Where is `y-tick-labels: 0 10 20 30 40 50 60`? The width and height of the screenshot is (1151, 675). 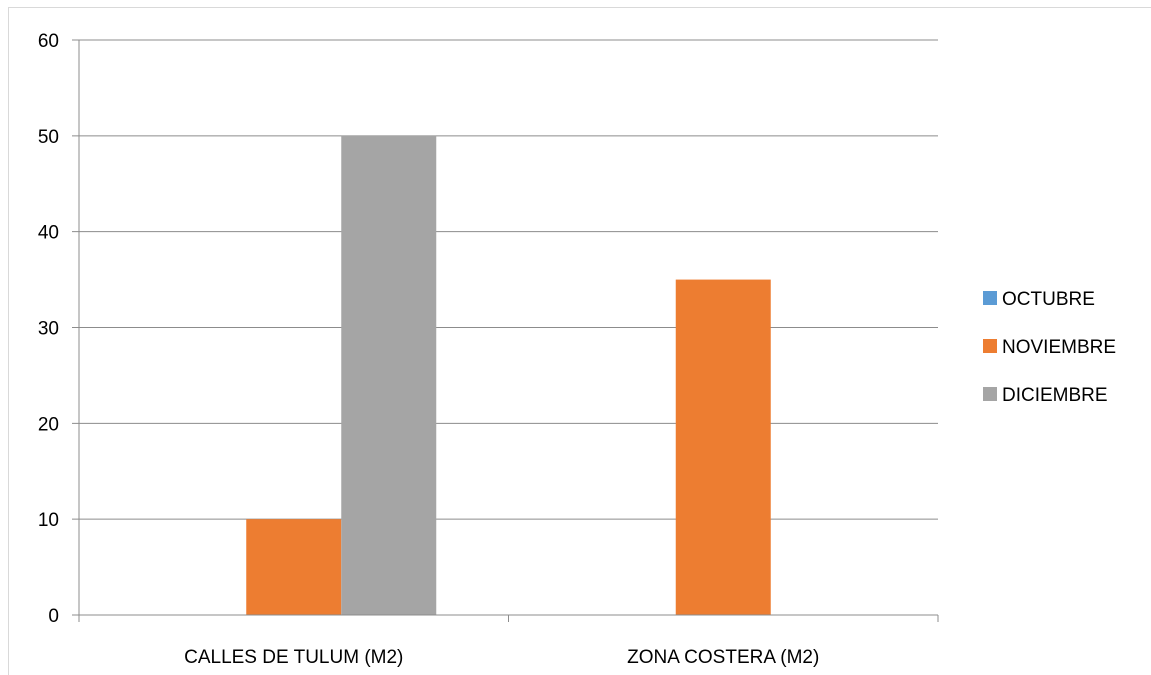 y-tick-labels: 0 10 20 30 40 50 60 is located at coordinates (48, 329).